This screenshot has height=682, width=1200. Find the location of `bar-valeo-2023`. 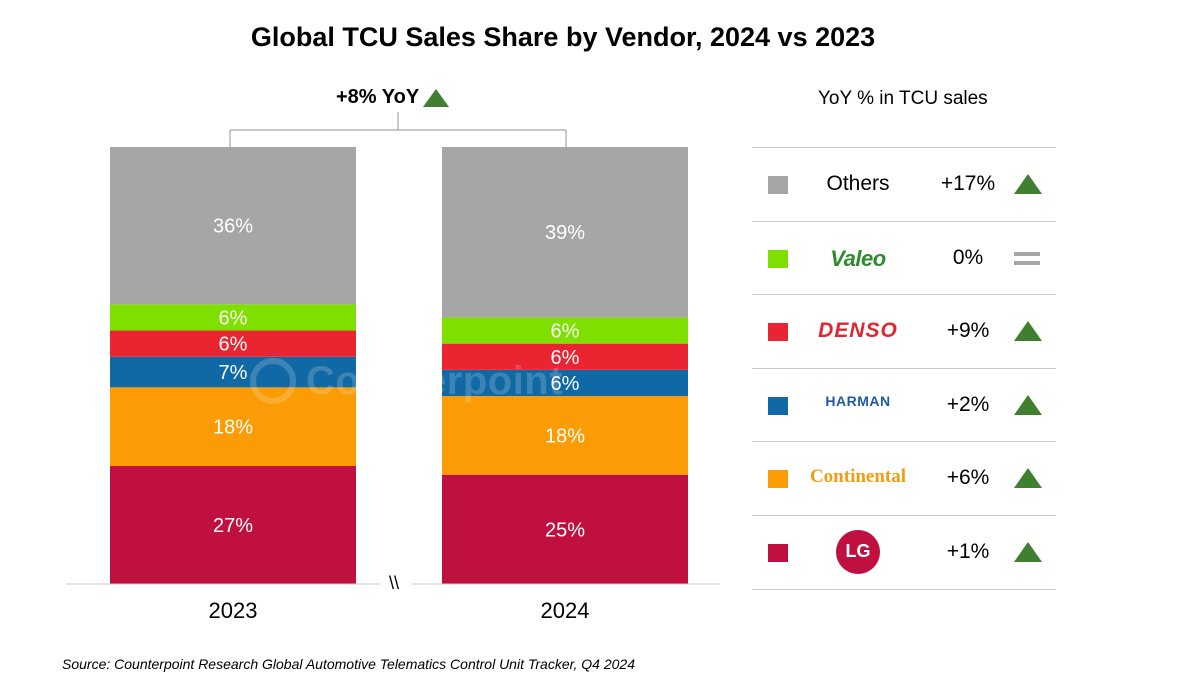

bar-valeo-2023 is located at coordinates (233, 317).